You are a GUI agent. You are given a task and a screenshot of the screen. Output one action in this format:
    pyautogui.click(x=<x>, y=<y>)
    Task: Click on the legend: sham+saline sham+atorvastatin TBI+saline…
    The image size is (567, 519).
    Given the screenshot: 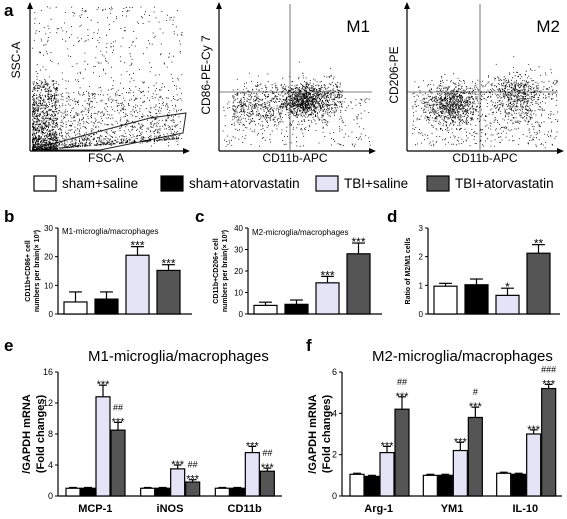 What is the action you would take?
    pyautogui.click(x=293, y=183)
    